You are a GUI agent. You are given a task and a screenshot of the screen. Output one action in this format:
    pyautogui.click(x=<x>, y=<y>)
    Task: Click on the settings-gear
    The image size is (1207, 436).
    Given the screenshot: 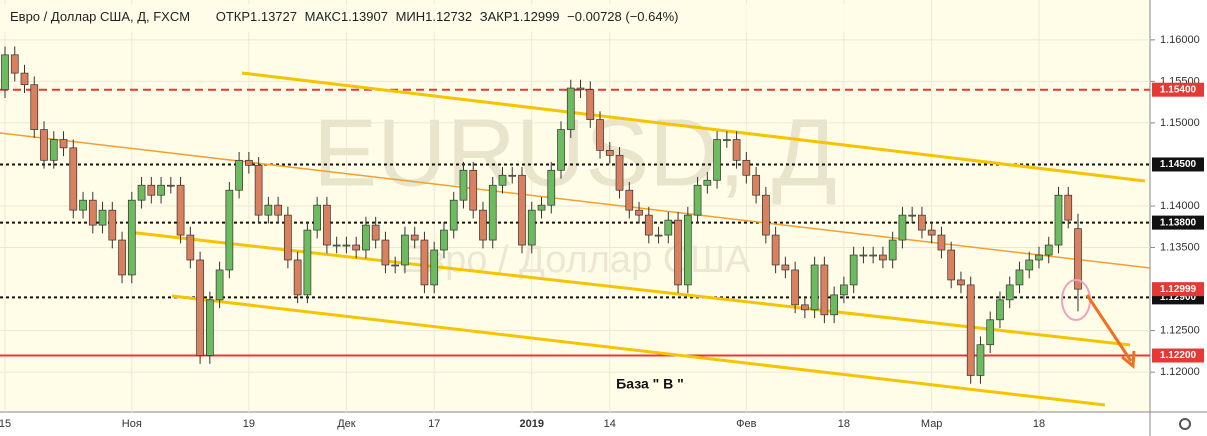 What is the action you would take?
    pyautogui.click(x=1185, y=424)
    